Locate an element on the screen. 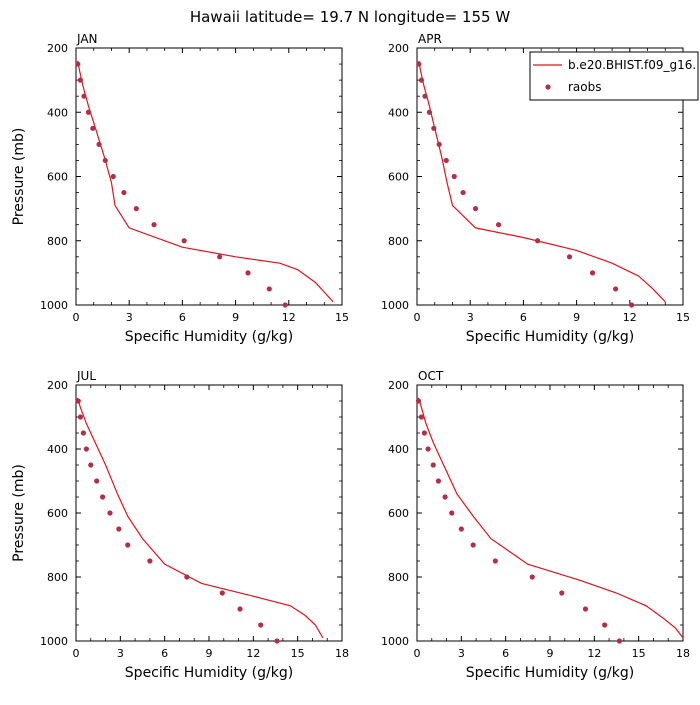  legend-marker-swatch is located at coordinates (548, 87).